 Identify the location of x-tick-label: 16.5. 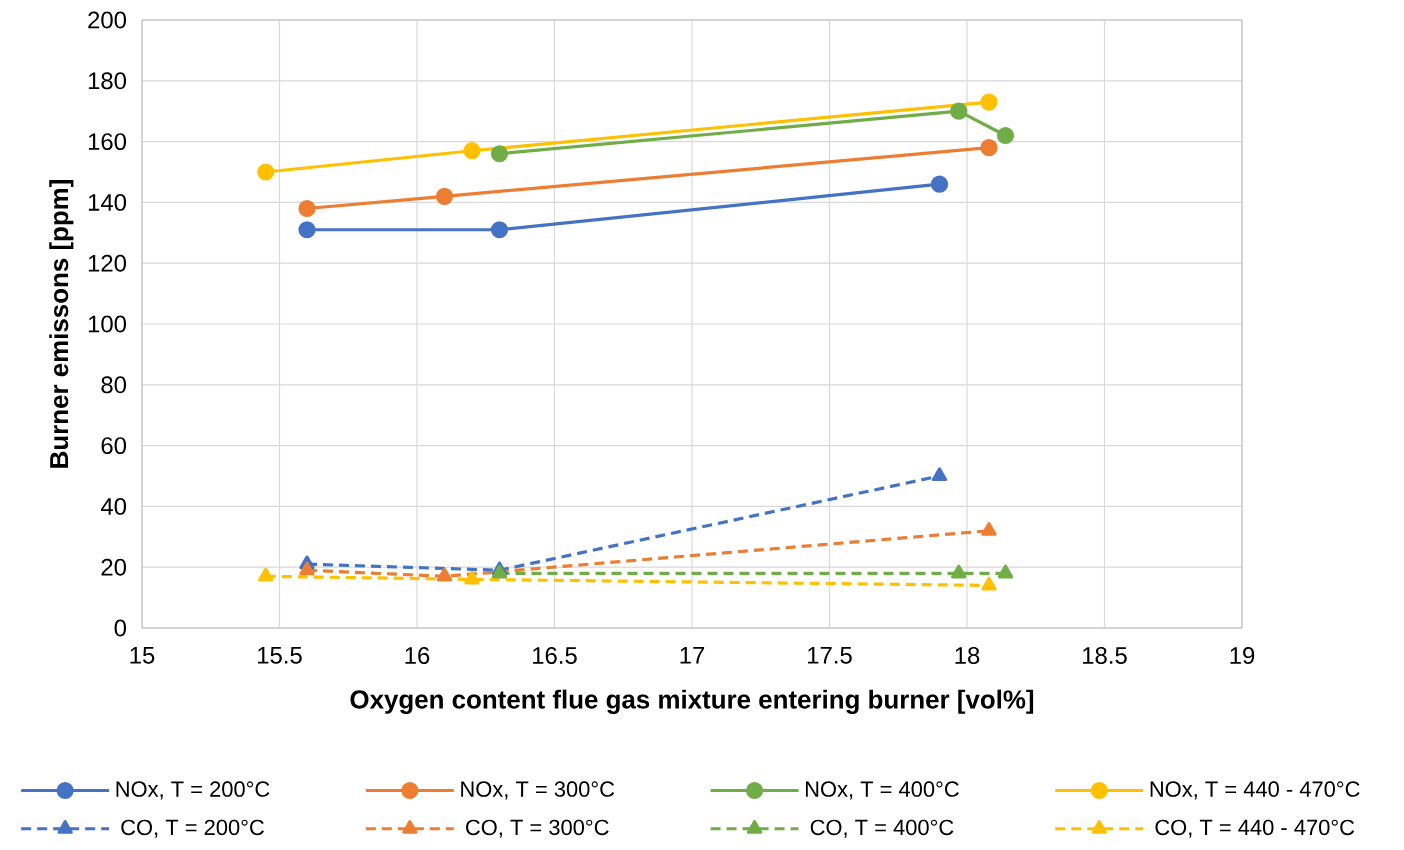
(555, 655).